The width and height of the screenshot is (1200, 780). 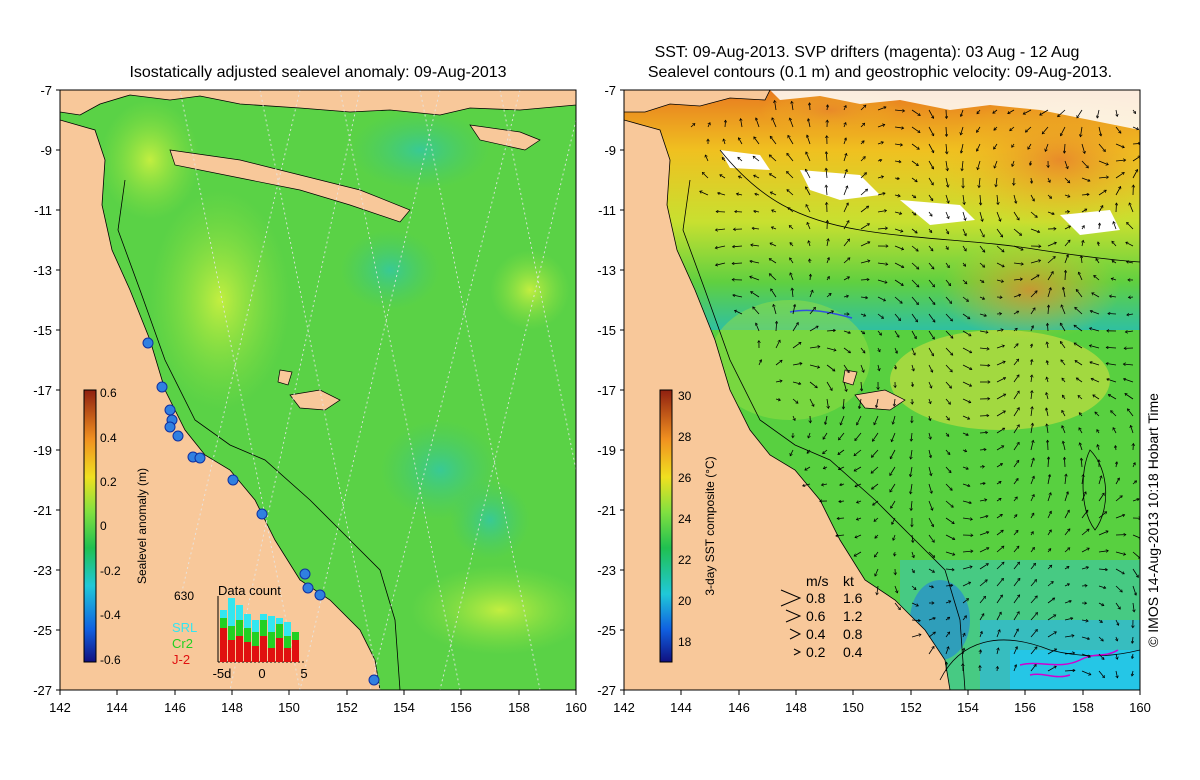 I want to click on right-xtick: 142, so click(x=624, y=707).